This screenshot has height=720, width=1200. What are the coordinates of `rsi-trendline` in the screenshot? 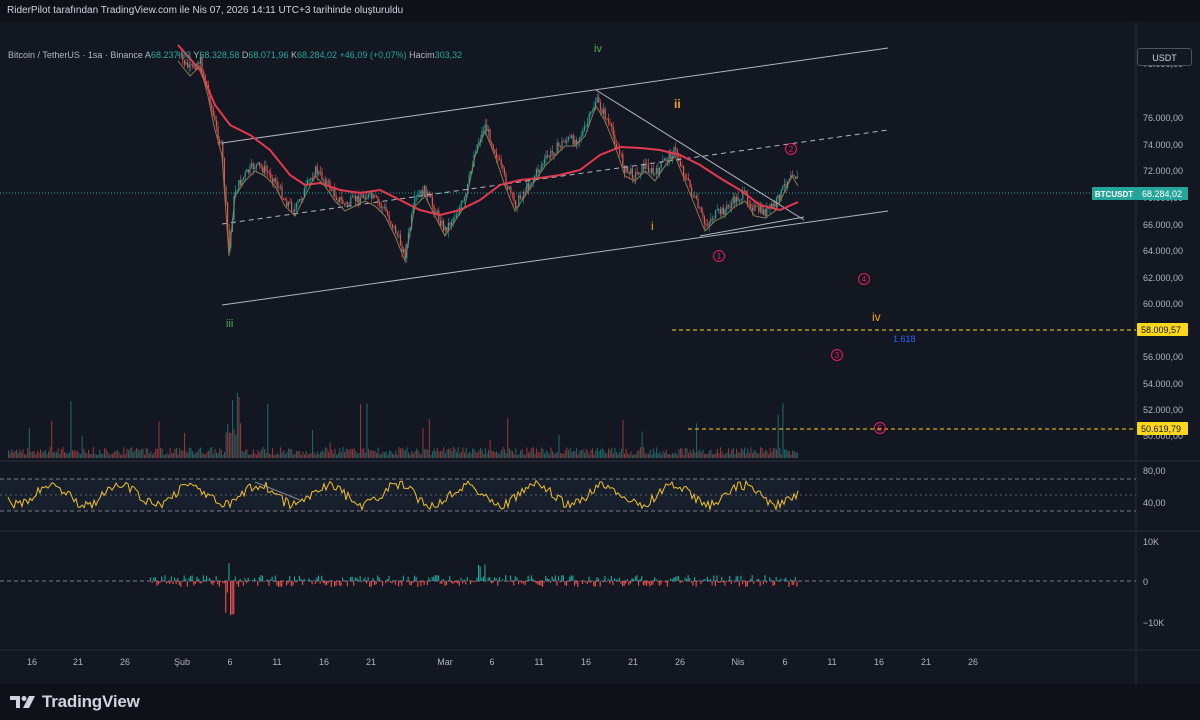 It's located at (277, 491).